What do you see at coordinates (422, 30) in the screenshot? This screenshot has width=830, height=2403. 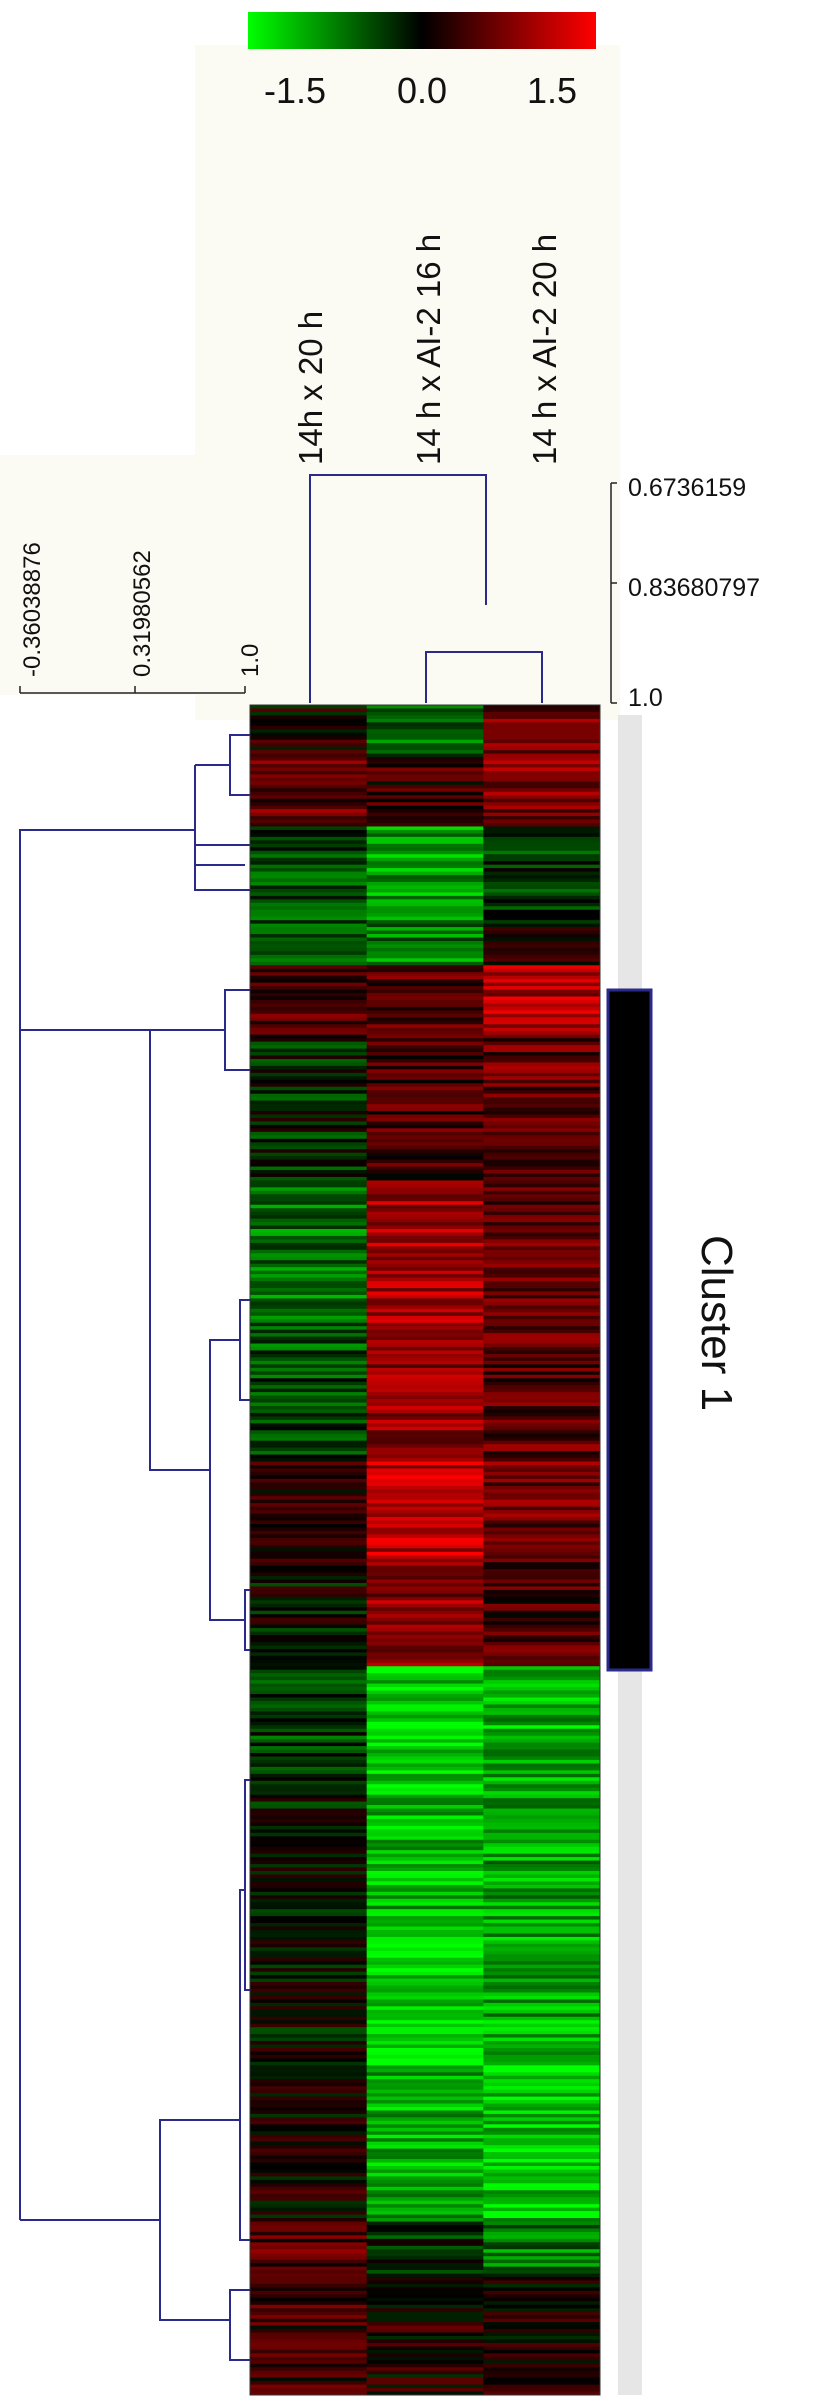 I see `color-legend-bar` at bounding box center [422, 30].